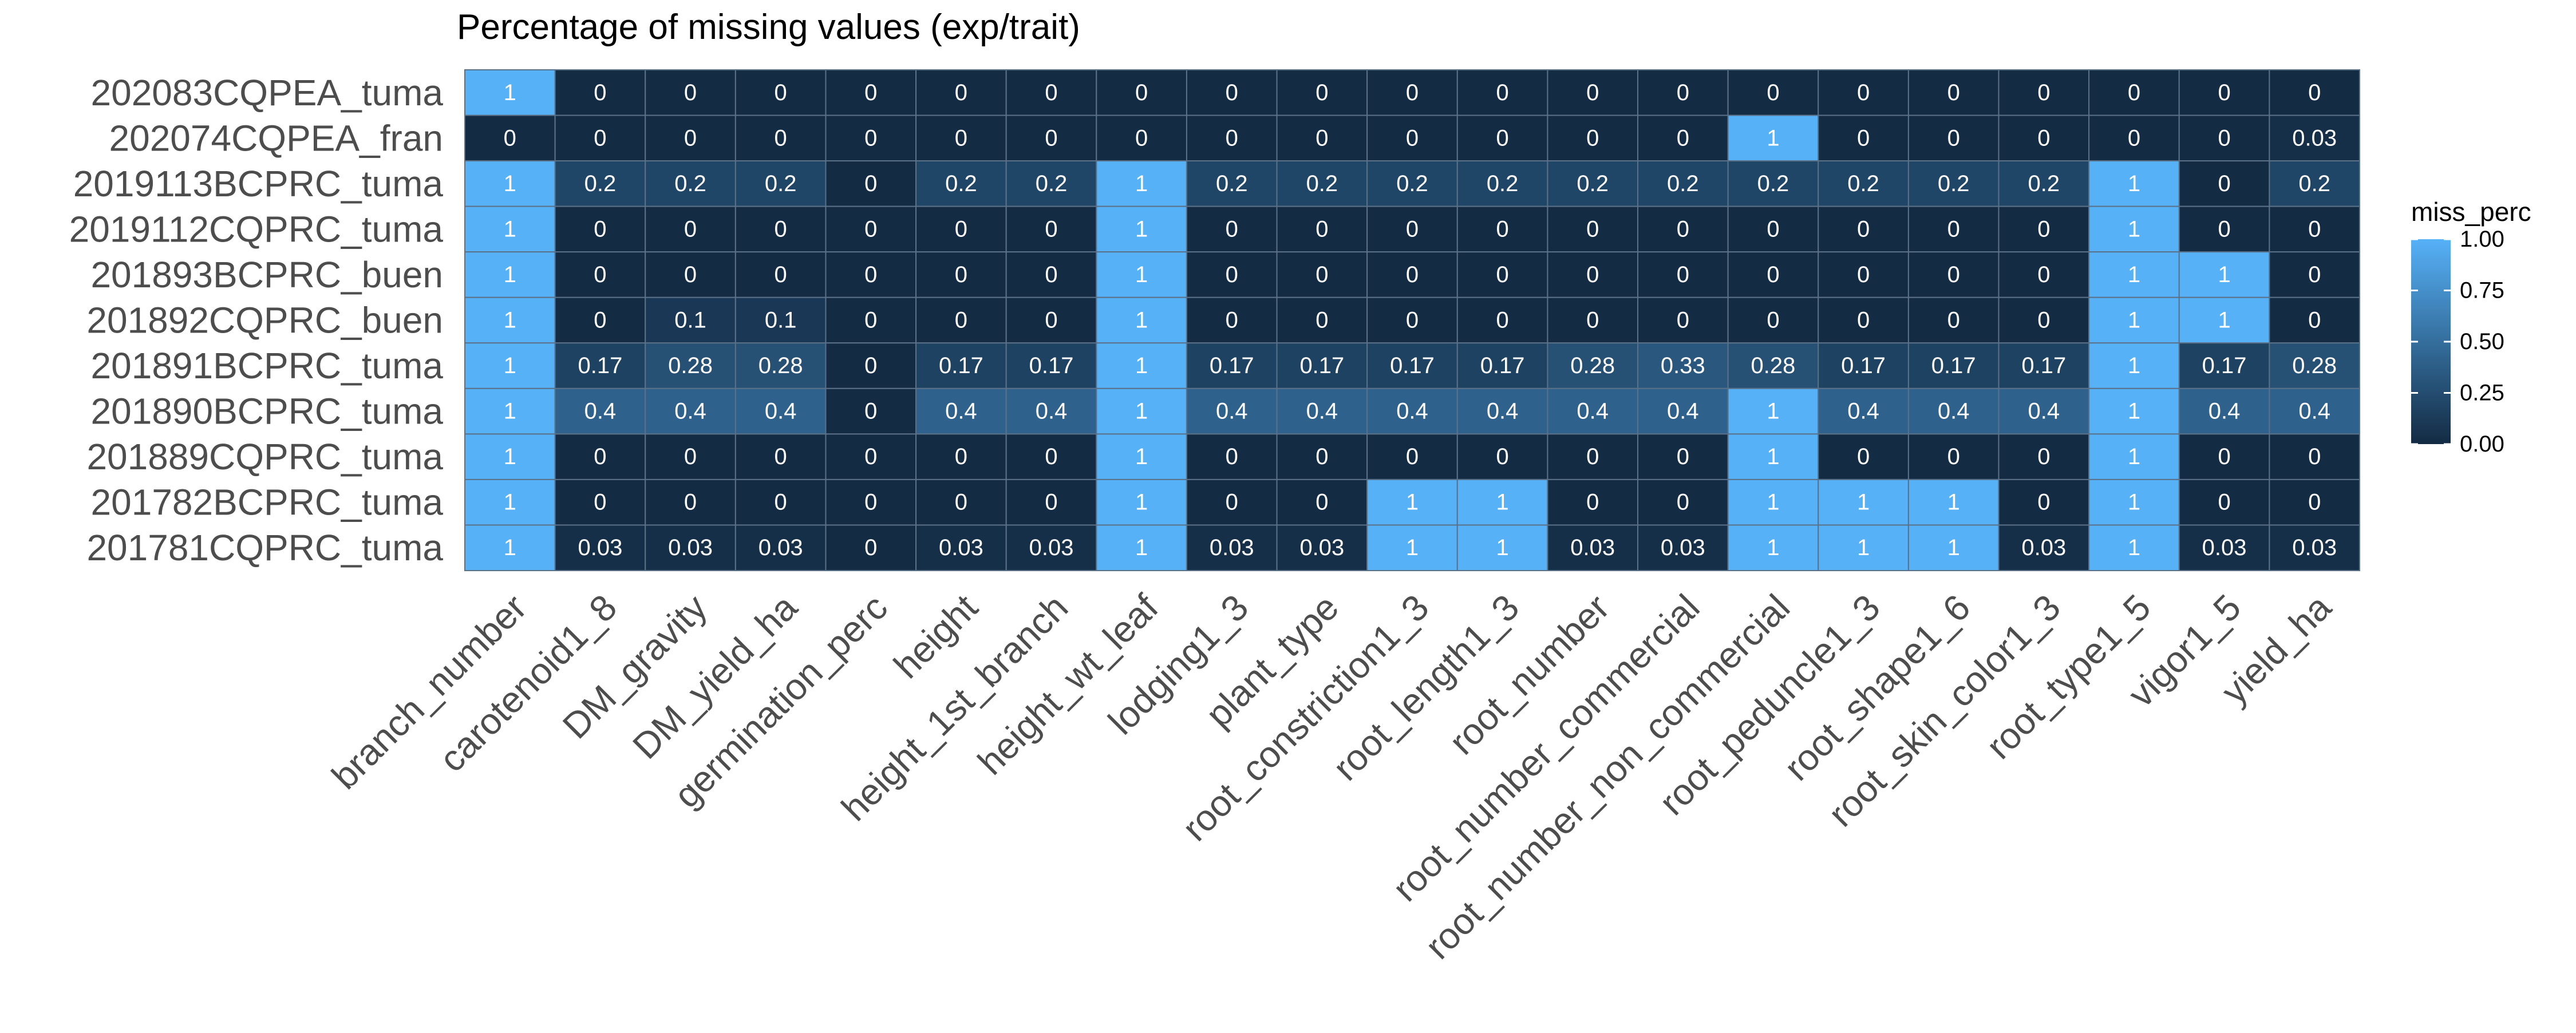 Image resolution: width=2576 pixels, height=1033 pixels. I want to click on cell-value: 0.1, so click(690, 320).